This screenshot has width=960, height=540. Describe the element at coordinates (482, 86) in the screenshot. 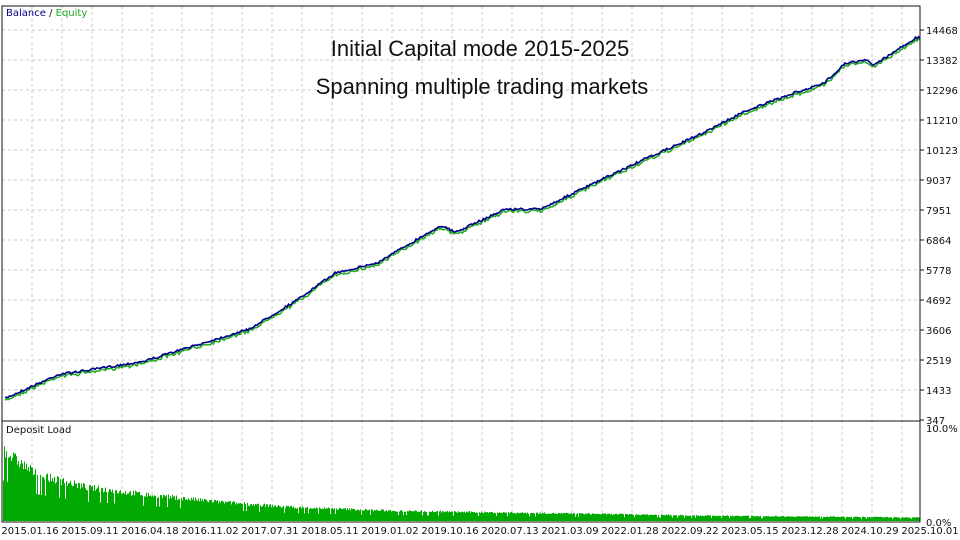

I see `annotation-line-2: Spanning multiple trading markets` at that location.